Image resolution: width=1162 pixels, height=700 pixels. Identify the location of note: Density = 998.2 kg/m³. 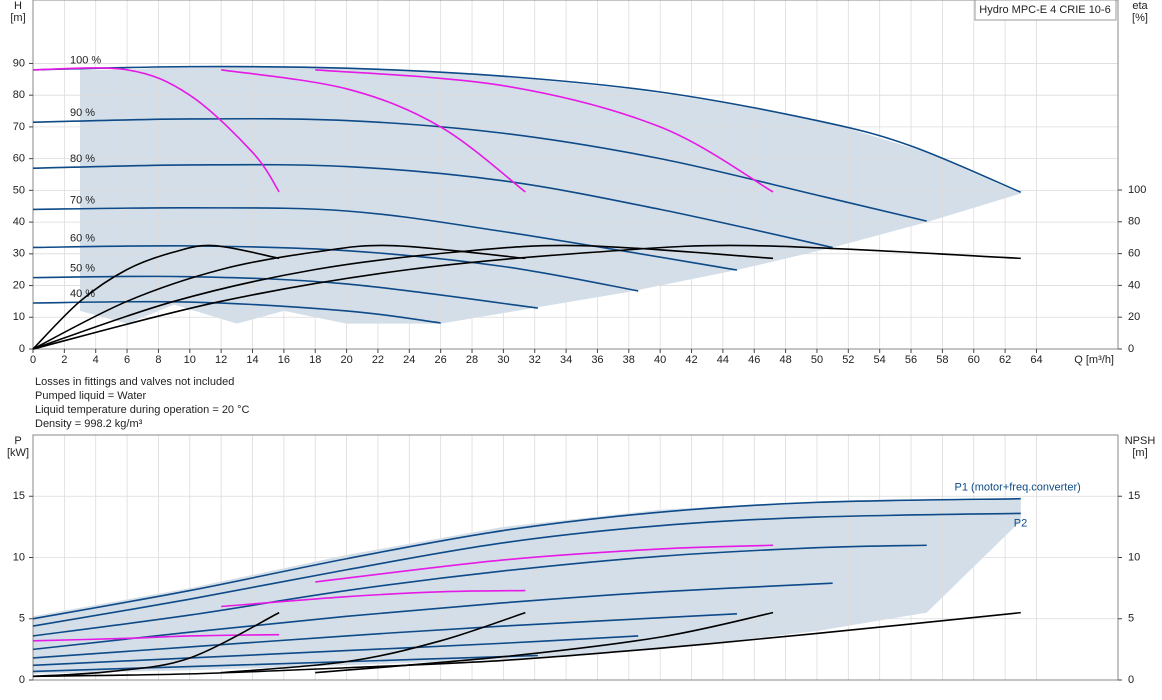
(89, 424).